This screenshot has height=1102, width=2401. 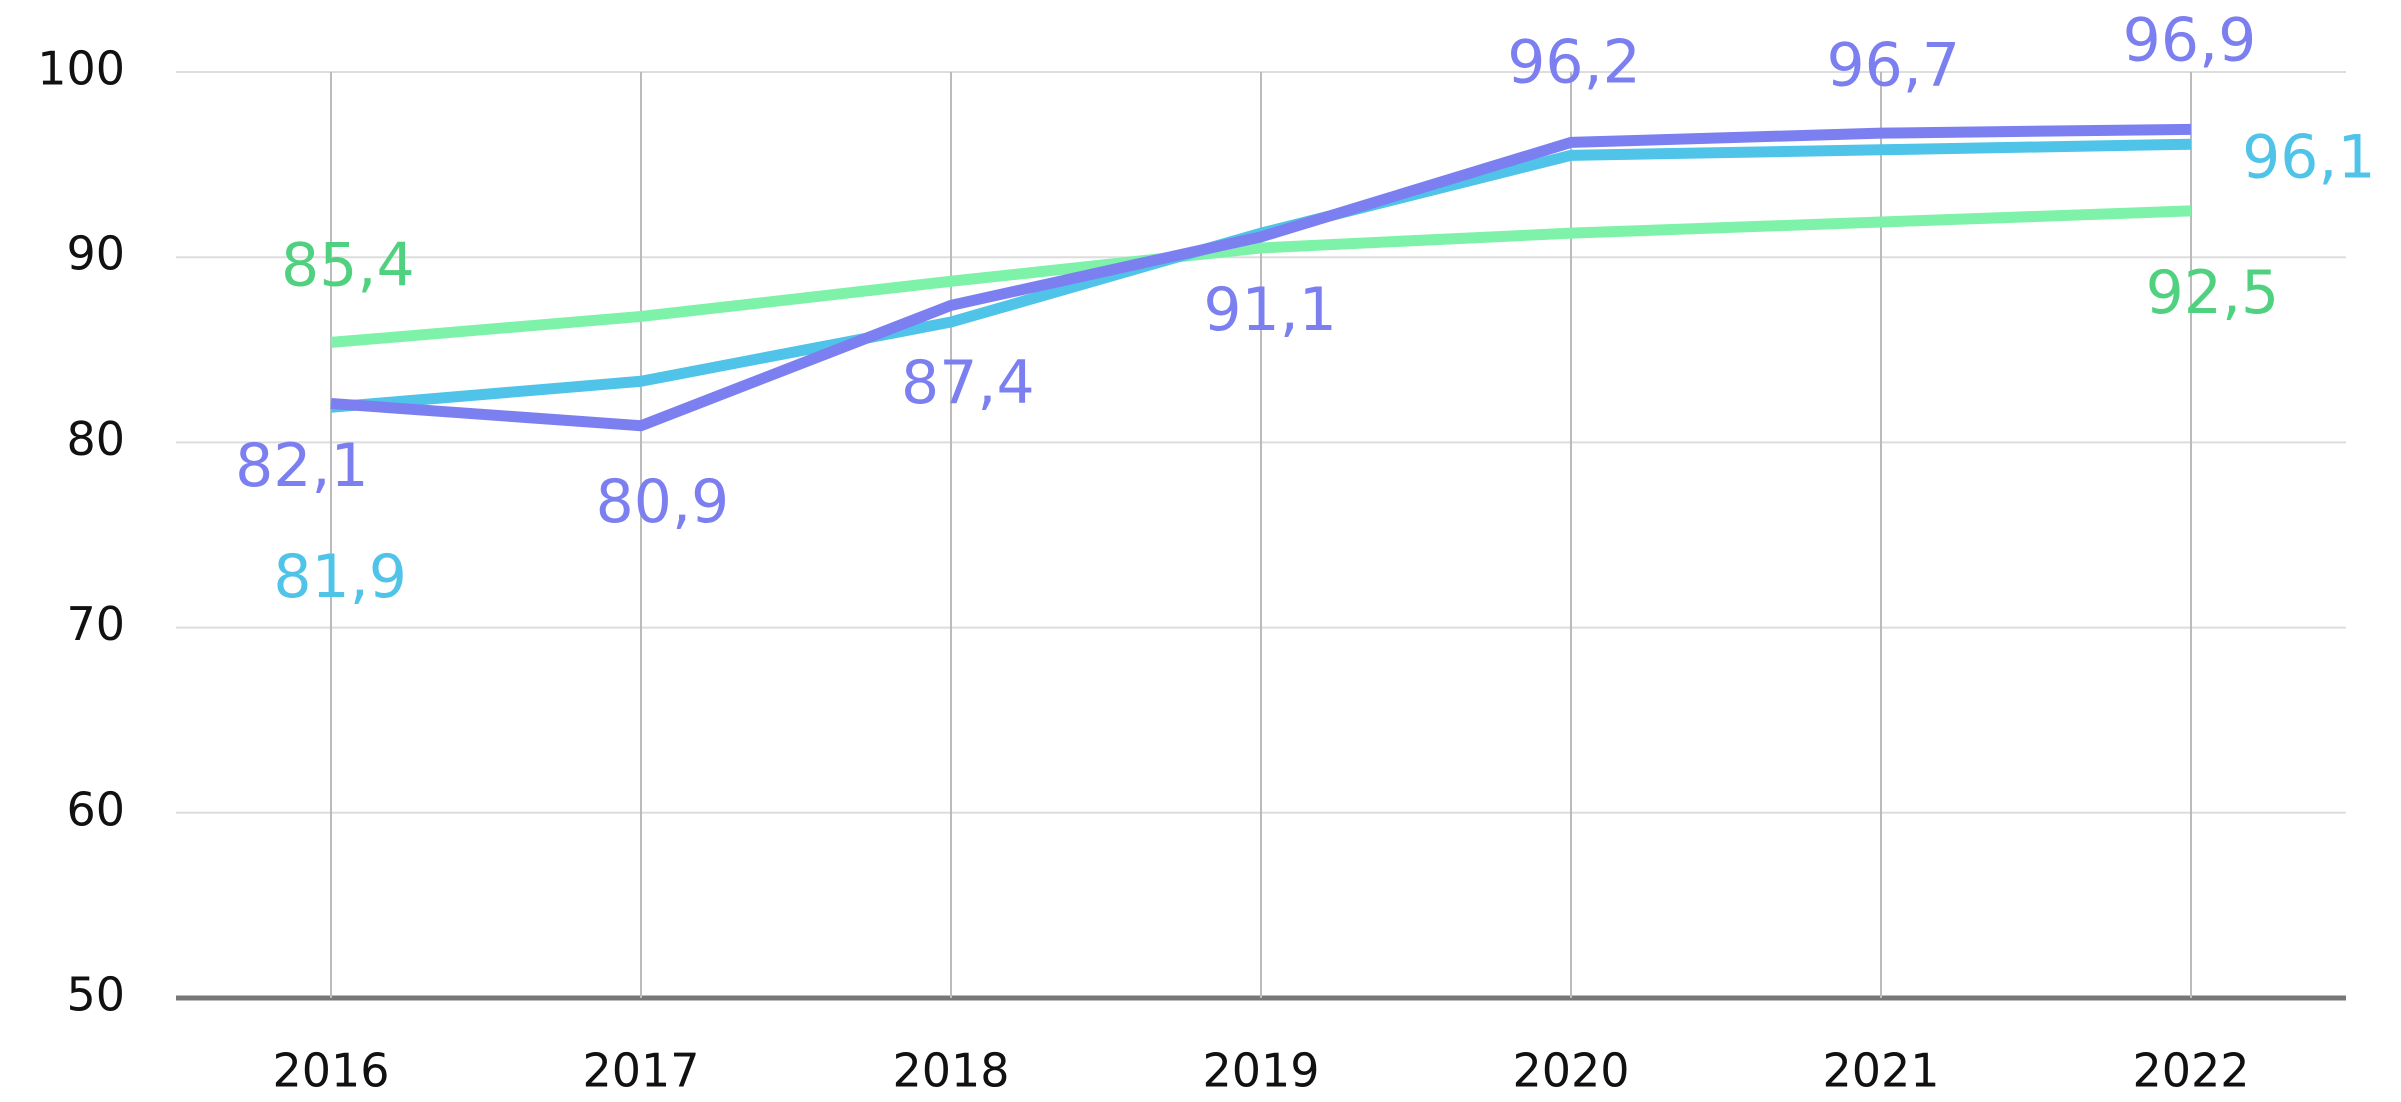 I want to click on y-tick-label: 50, so click(x=95, y=995).